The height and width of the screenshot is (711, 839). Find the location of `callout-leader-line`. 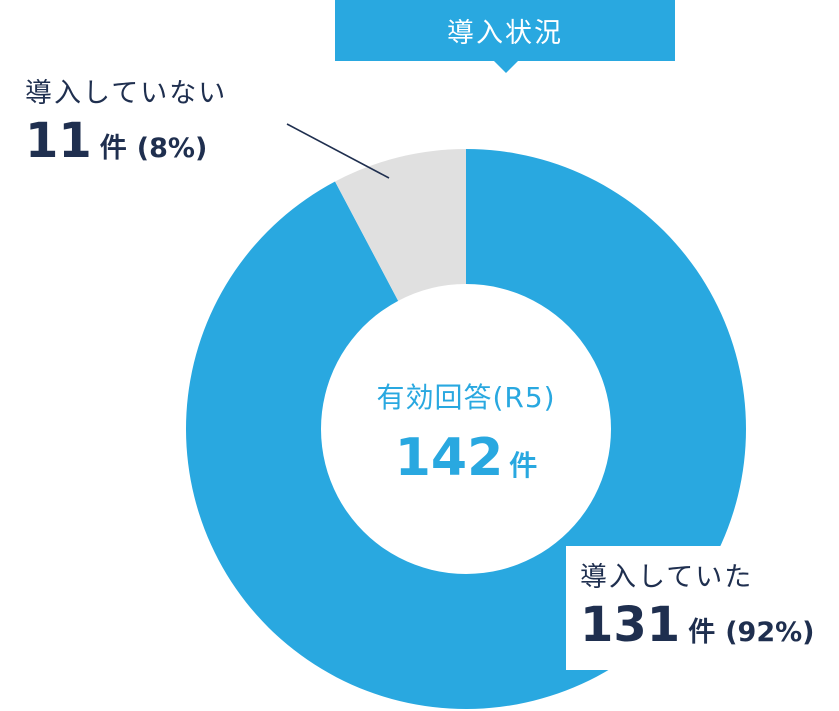

callout-leader-line is located at coordinates (338, 151).